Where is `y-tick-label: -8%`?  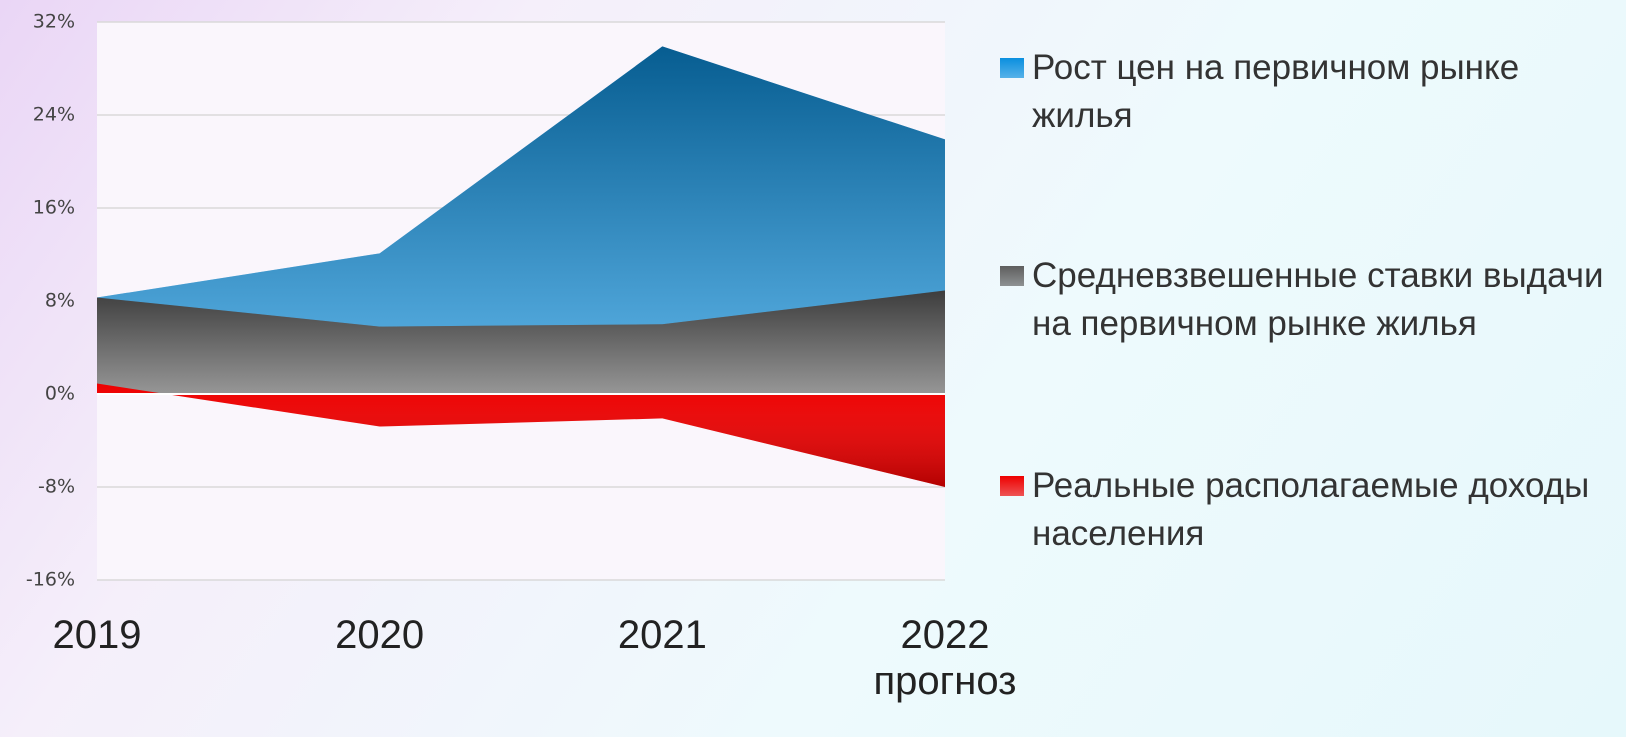
y-tick-label: -8% is located at coordinates (56, 487).